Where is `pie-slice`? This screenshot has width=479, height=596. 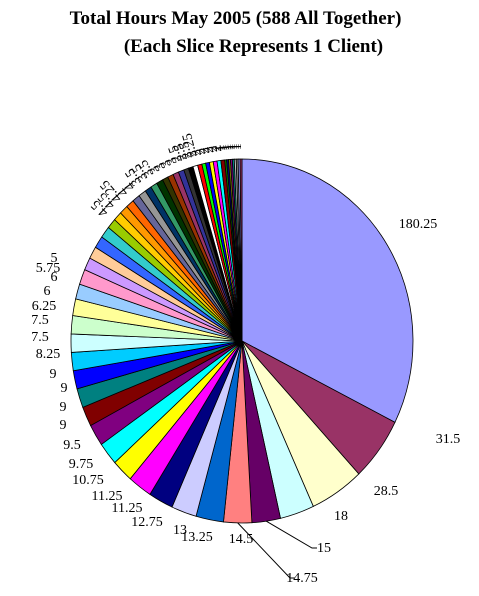
pie-slice is located at coordinates (241, 250).